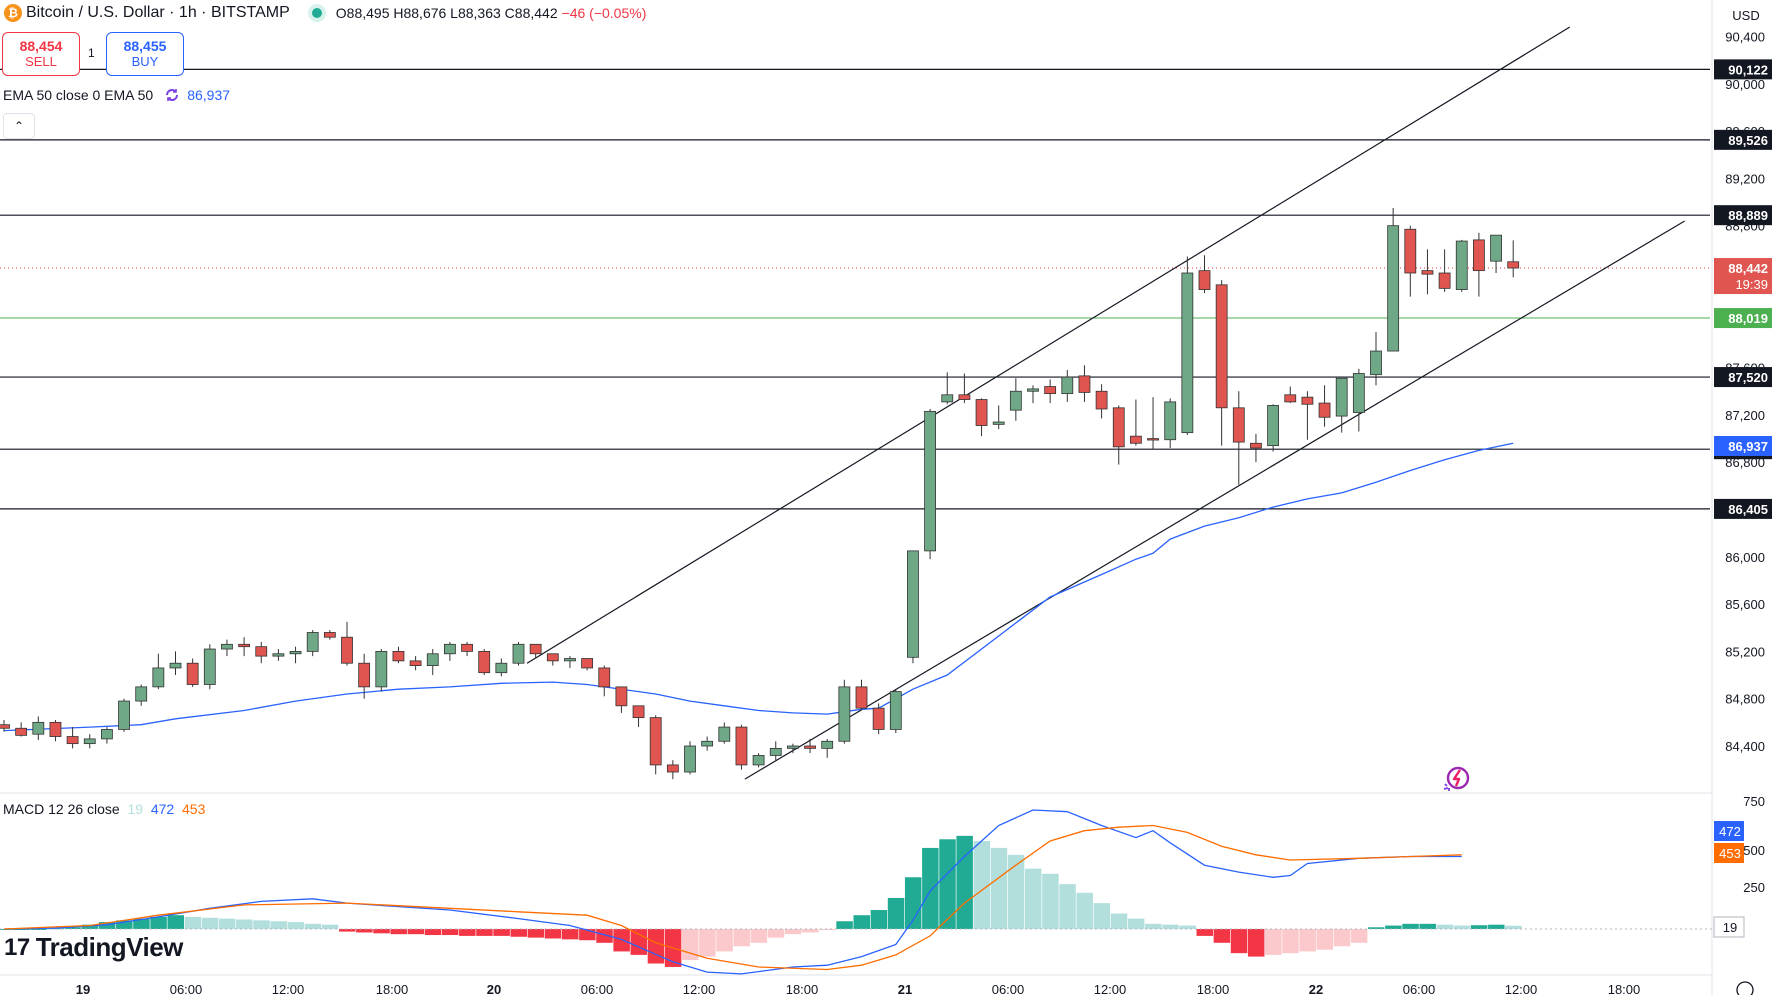 The width and height of the screenshot is (1777, 995). Describe the element at coordinates (91, 53) in the screenshot. I see `spread-value: 1` at that location.